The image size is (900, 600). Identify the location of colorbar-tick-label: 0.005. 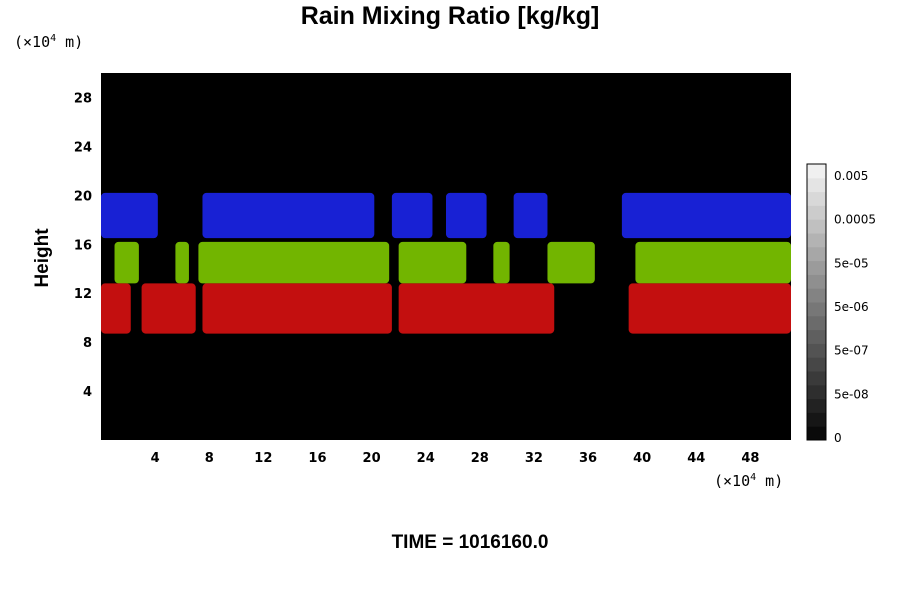
(851, 176).